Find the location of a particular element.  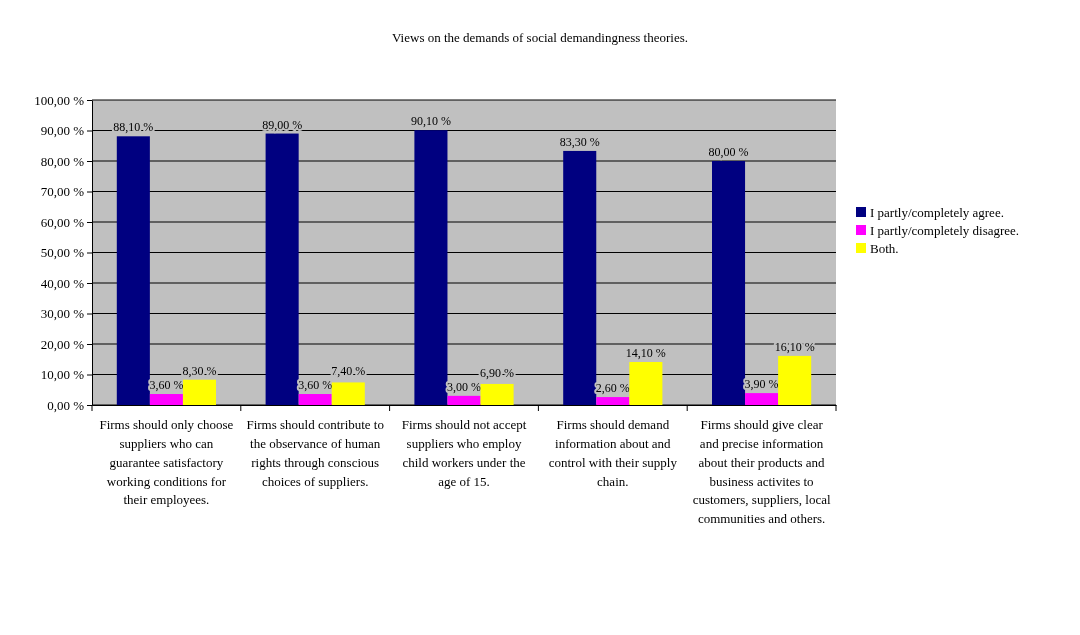

y-tick-label: 30,00 % is located at coordinates (62, 314).